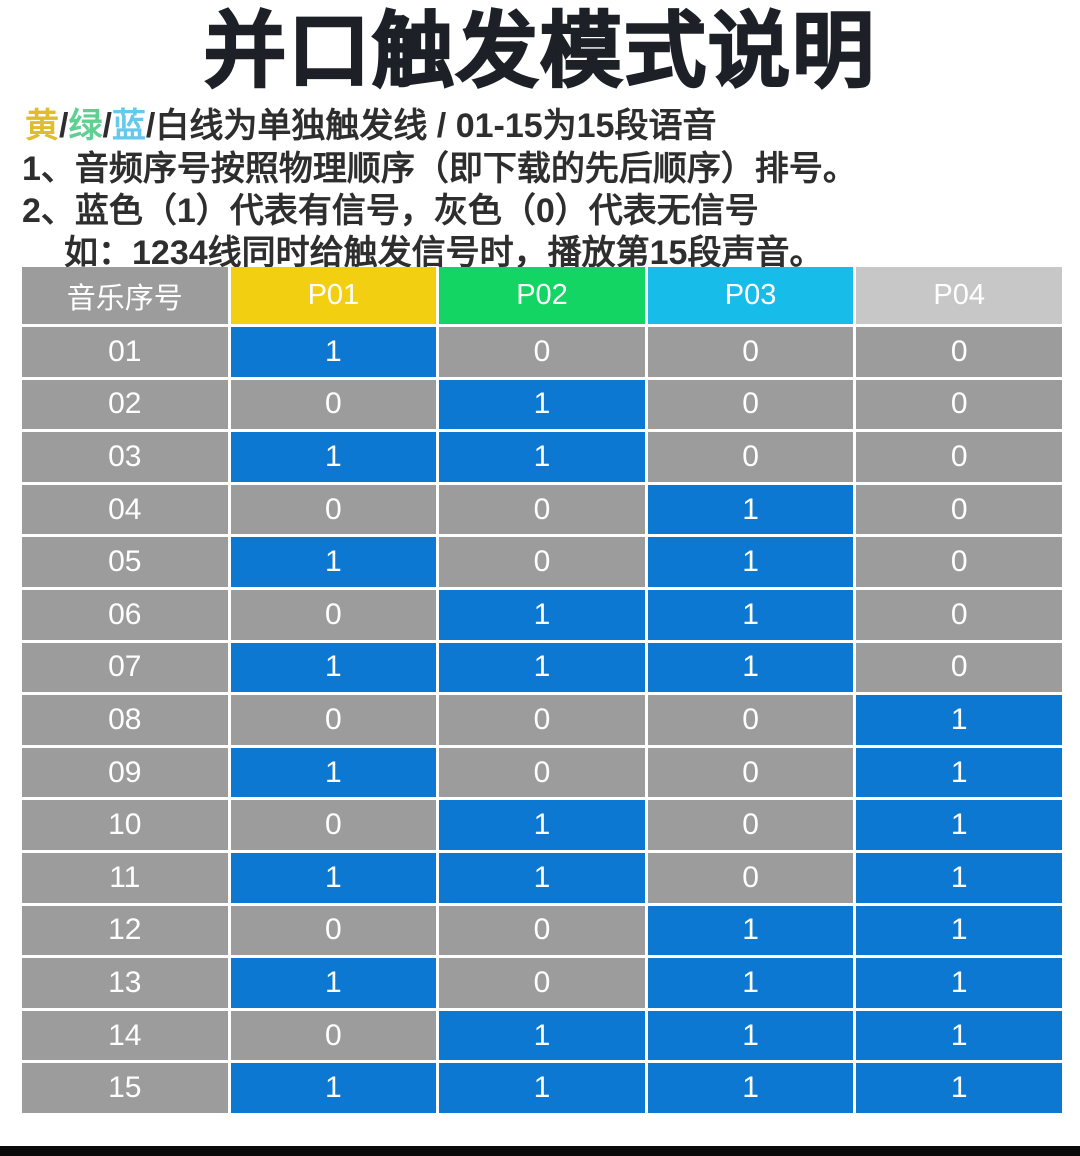 This screenshot has height=1156, width=1080. Describe the element at coordinates (125, 772) in the screenshot. I see `row-header-cell: 09` at that location.